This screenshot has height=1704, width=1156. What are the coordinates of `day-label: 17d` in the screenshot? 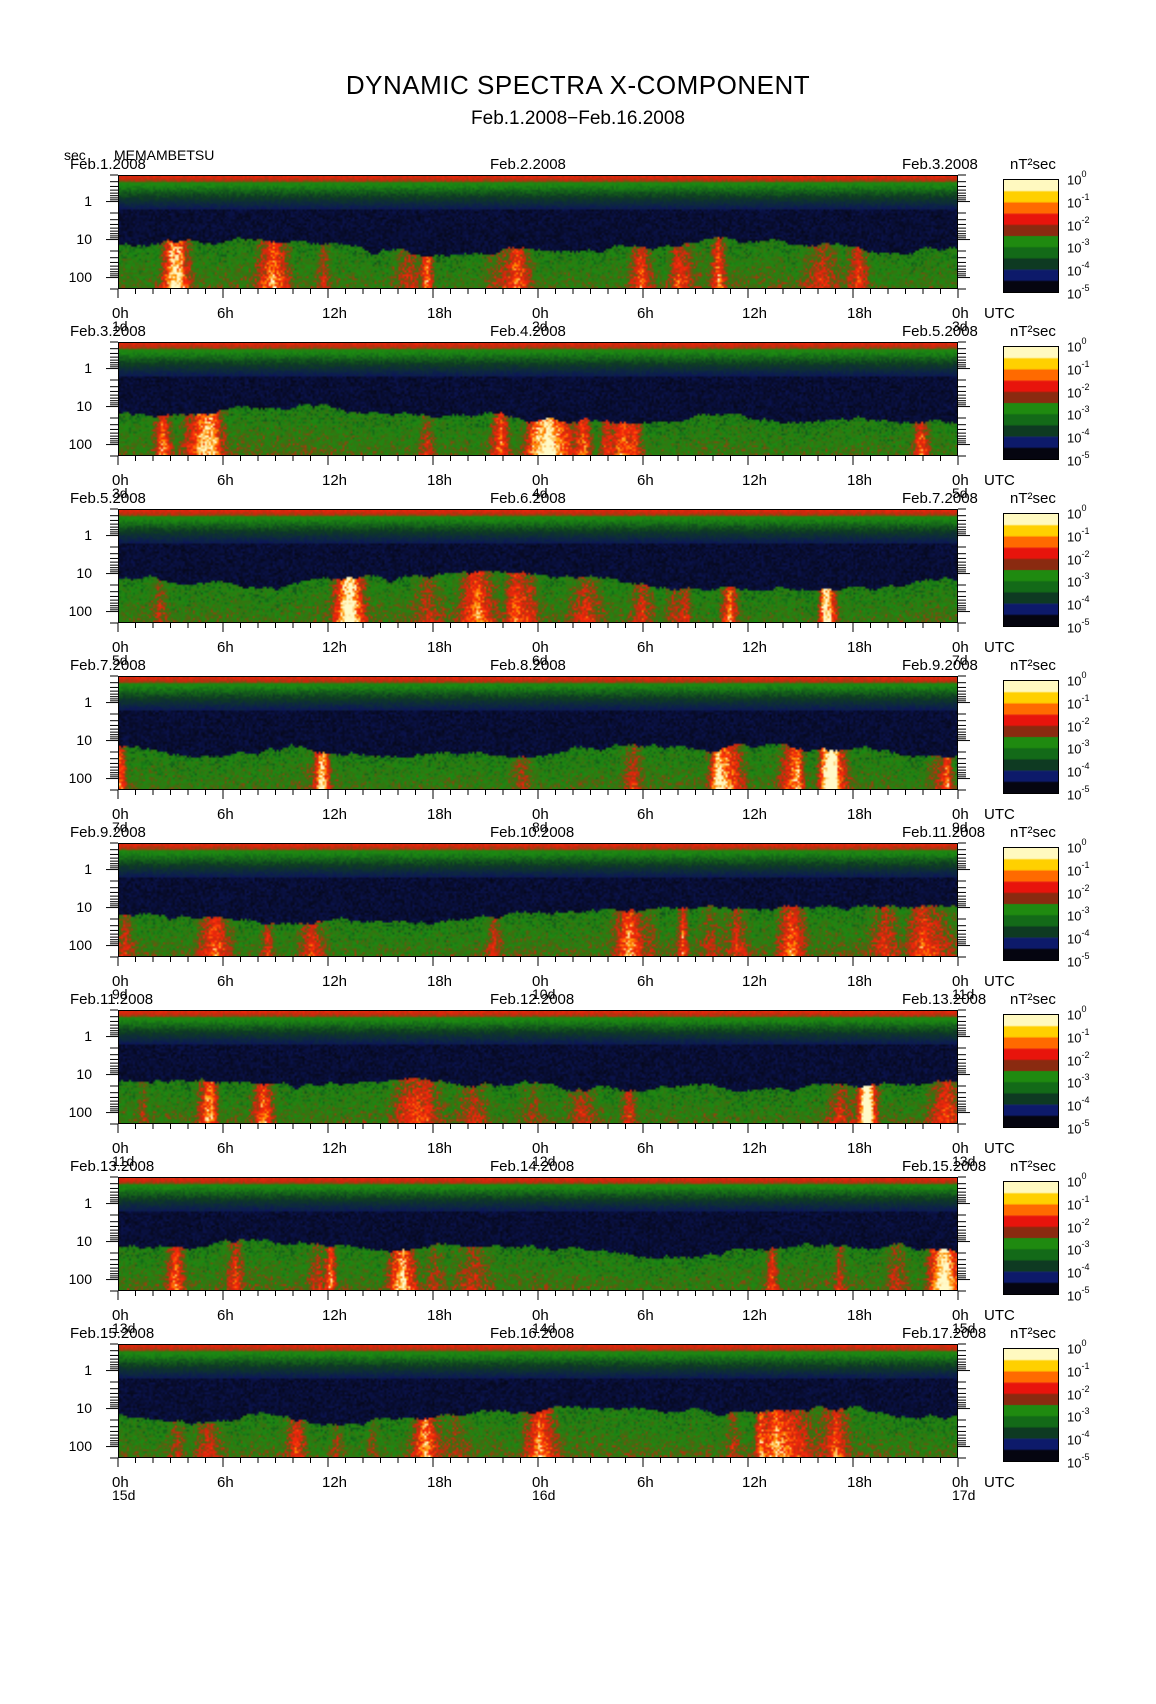 It's located at (964, 1495).